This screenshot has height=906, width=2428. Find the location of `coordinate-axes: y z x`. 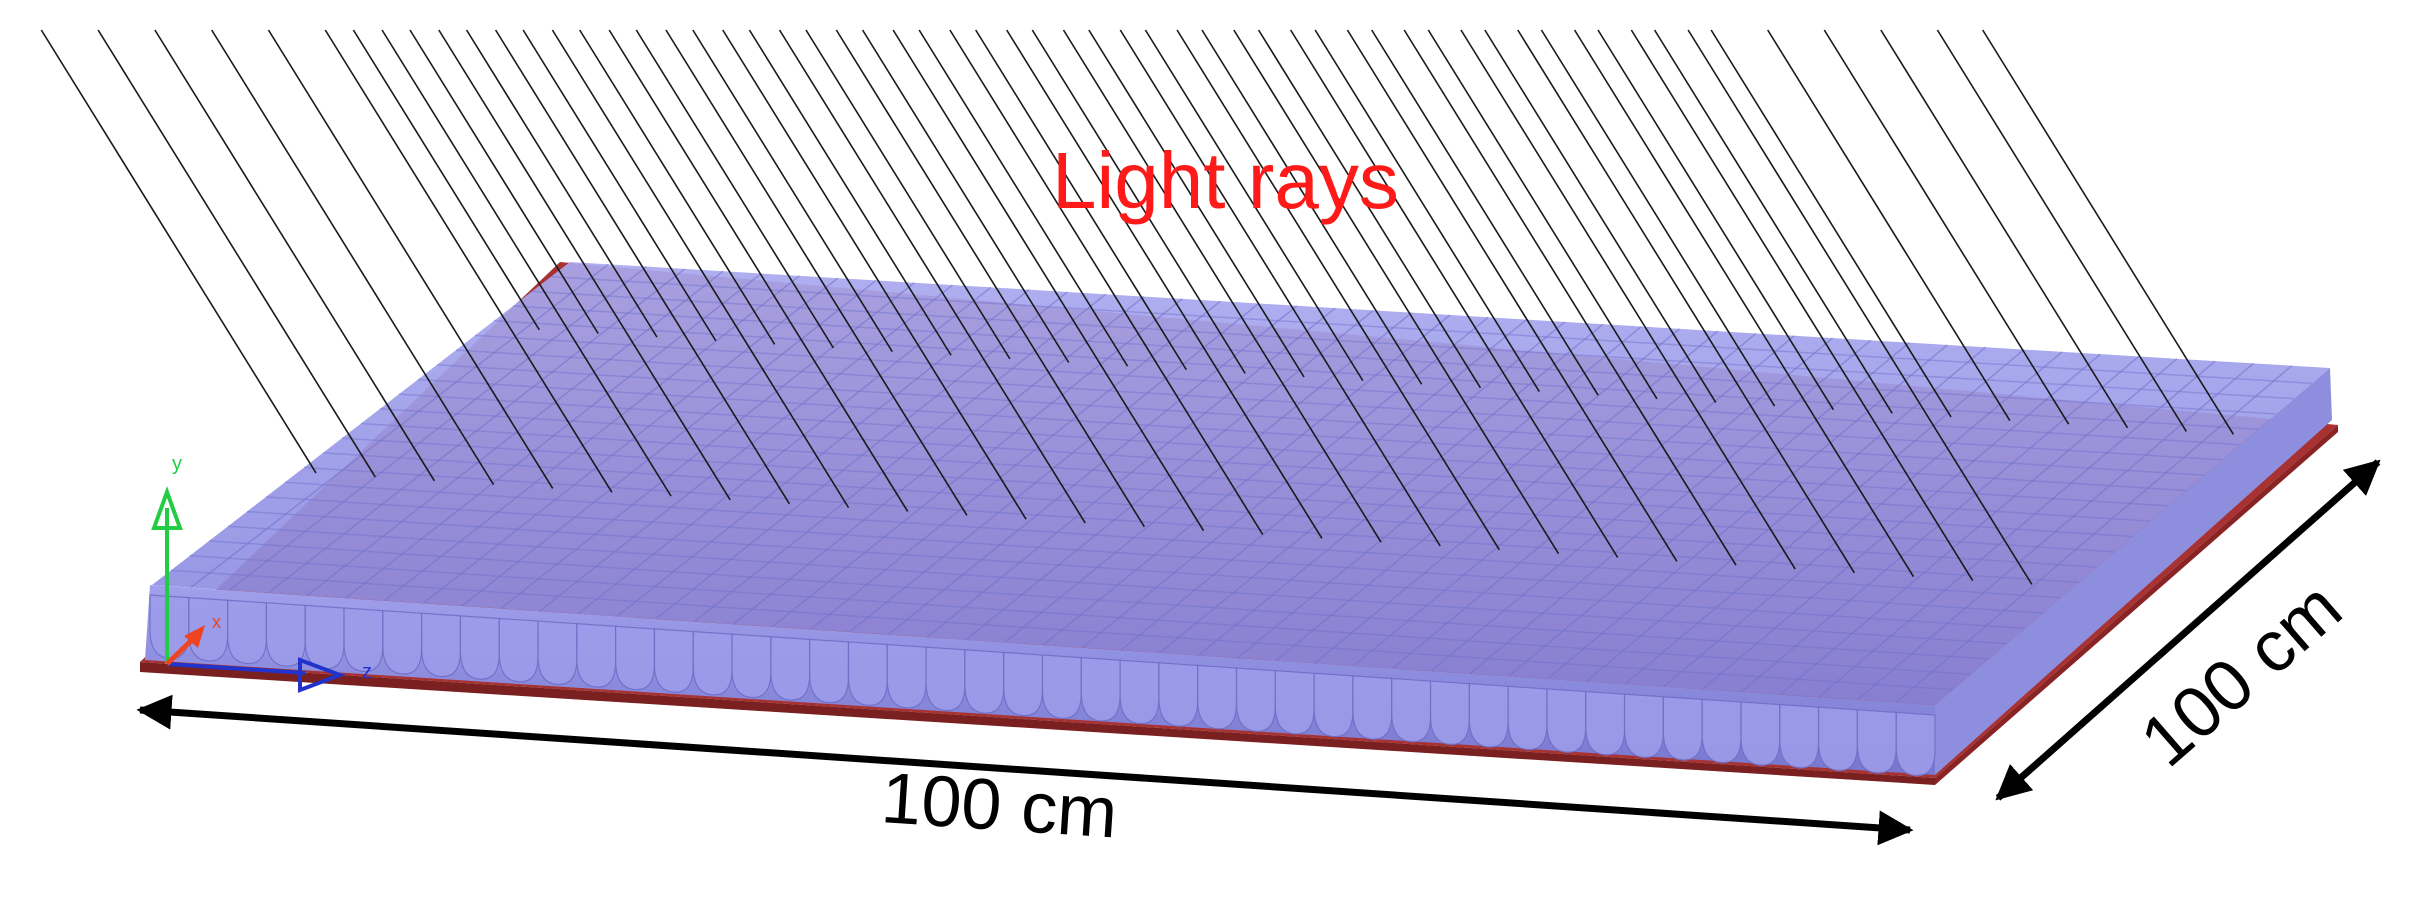

coordinate-axes: y z x is located at coordinates (261, 573).